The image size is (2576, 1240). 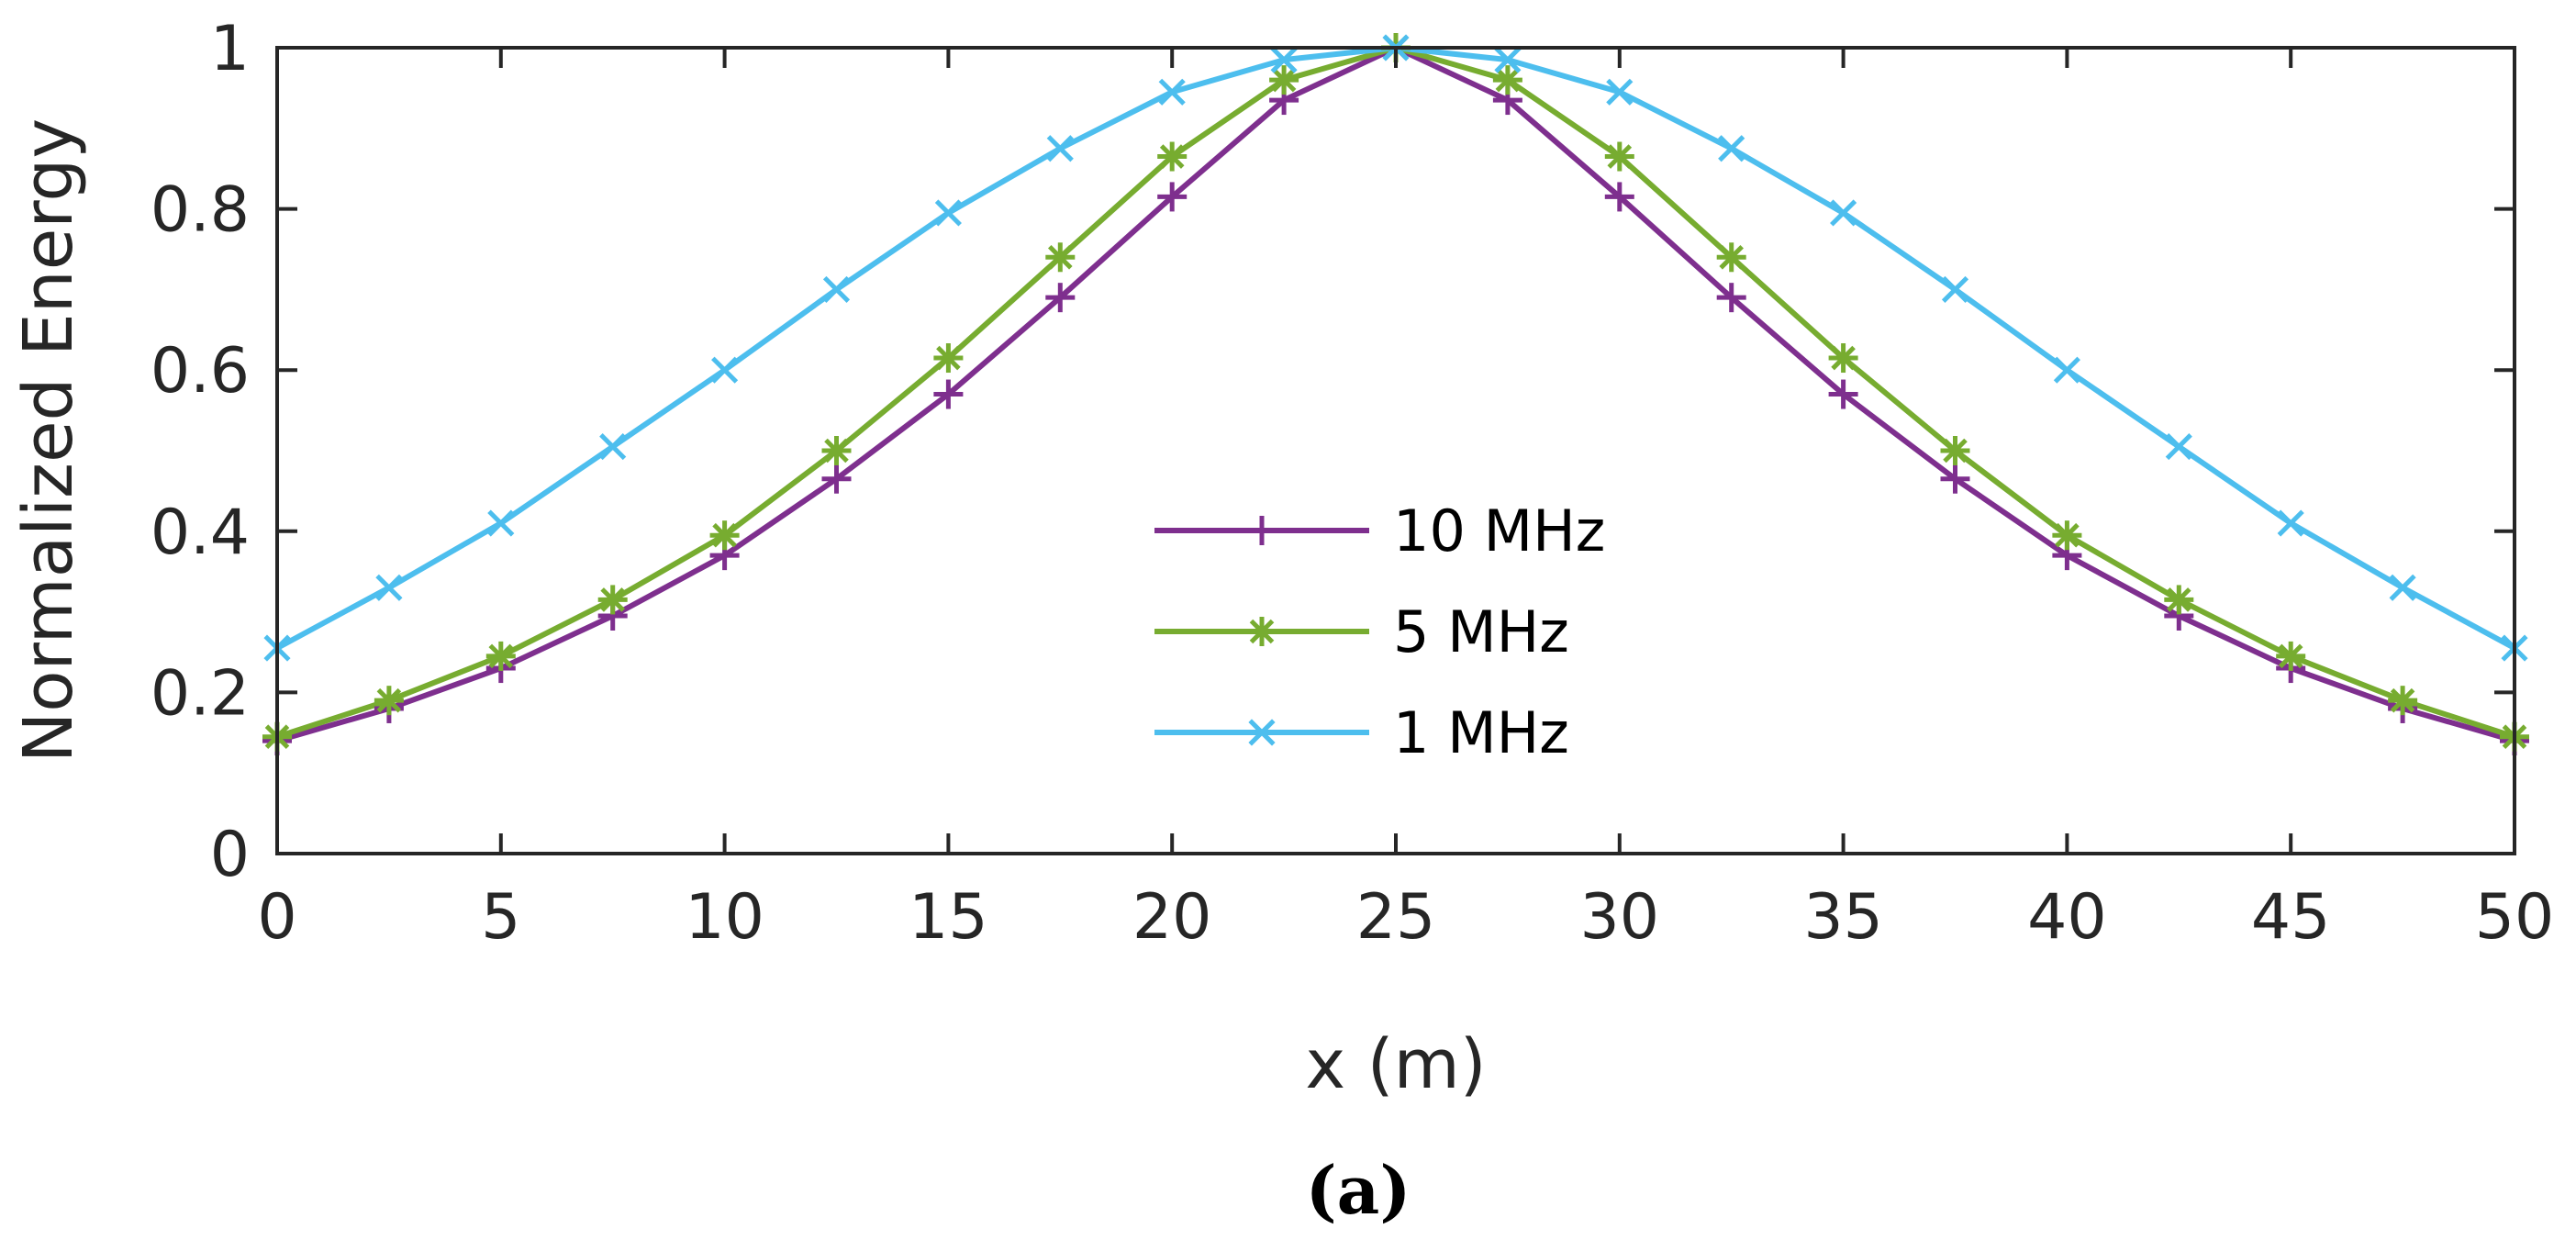 I want to click on legend-label-5-mhz: 5 MHz, so click(x=1481, y=631).